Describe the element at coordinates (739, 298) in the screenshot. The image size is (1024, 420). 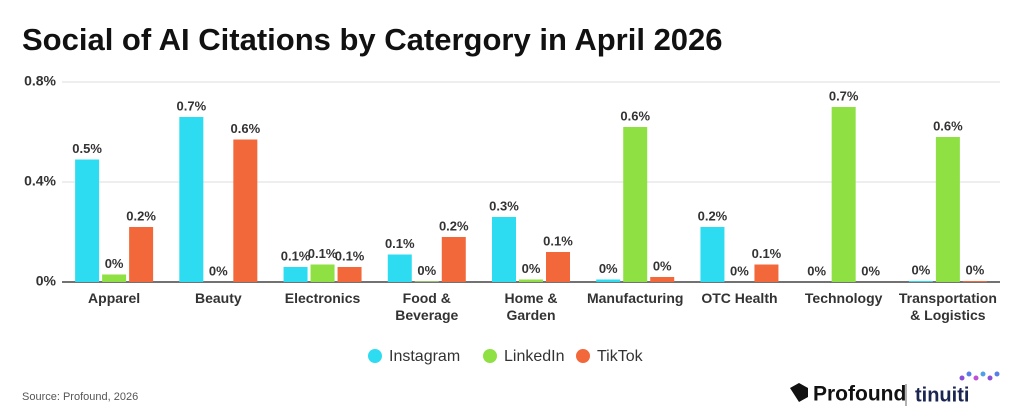
I see `x-tick-label: OTC Health` at that location.